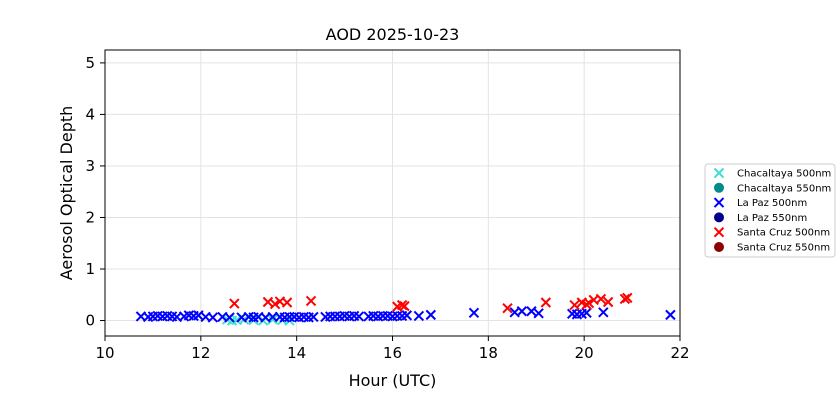  Describe the element at coordinates (784, 188) in the screenshot. I see `legend-label: Chacaltaya 550nm` at that location.